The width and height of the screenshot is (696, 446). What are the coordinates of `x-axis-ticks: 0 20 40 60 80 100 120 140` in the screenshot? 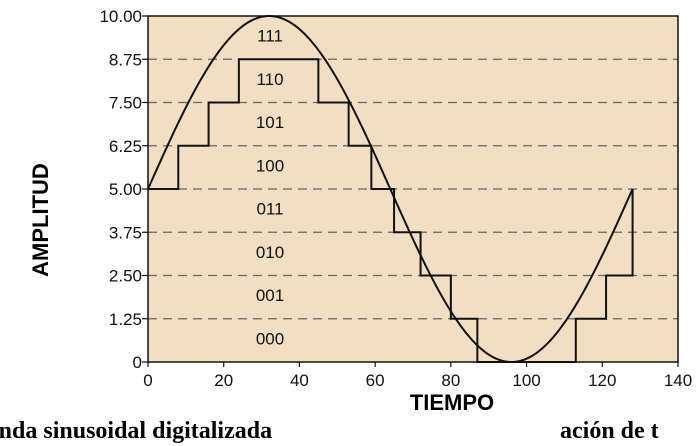 It's located at (417, 376).